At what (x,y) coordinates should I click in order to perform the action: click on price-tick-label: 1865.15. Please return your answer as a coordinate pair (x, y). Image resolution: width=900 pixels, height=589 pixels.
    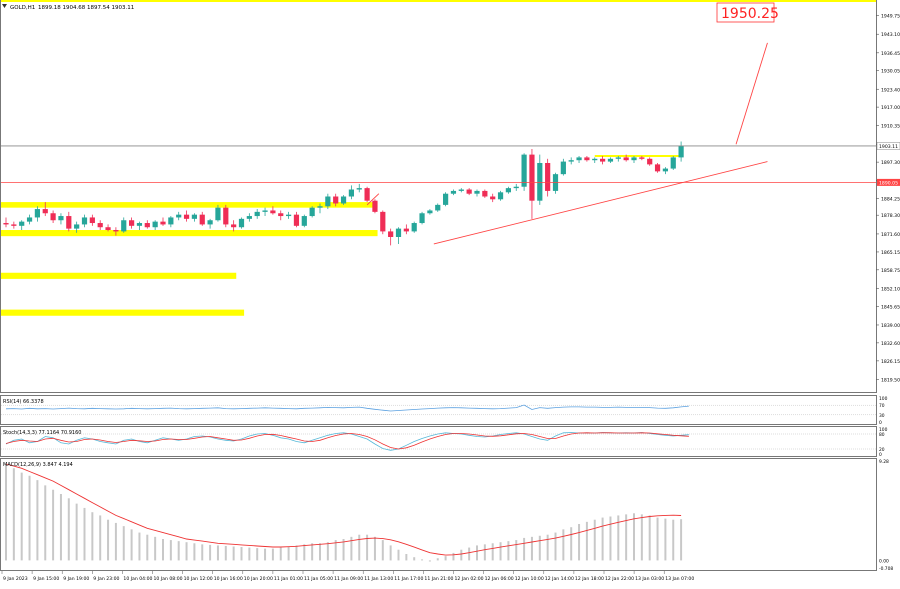
    Looking at the image, I should click on (890, 253).